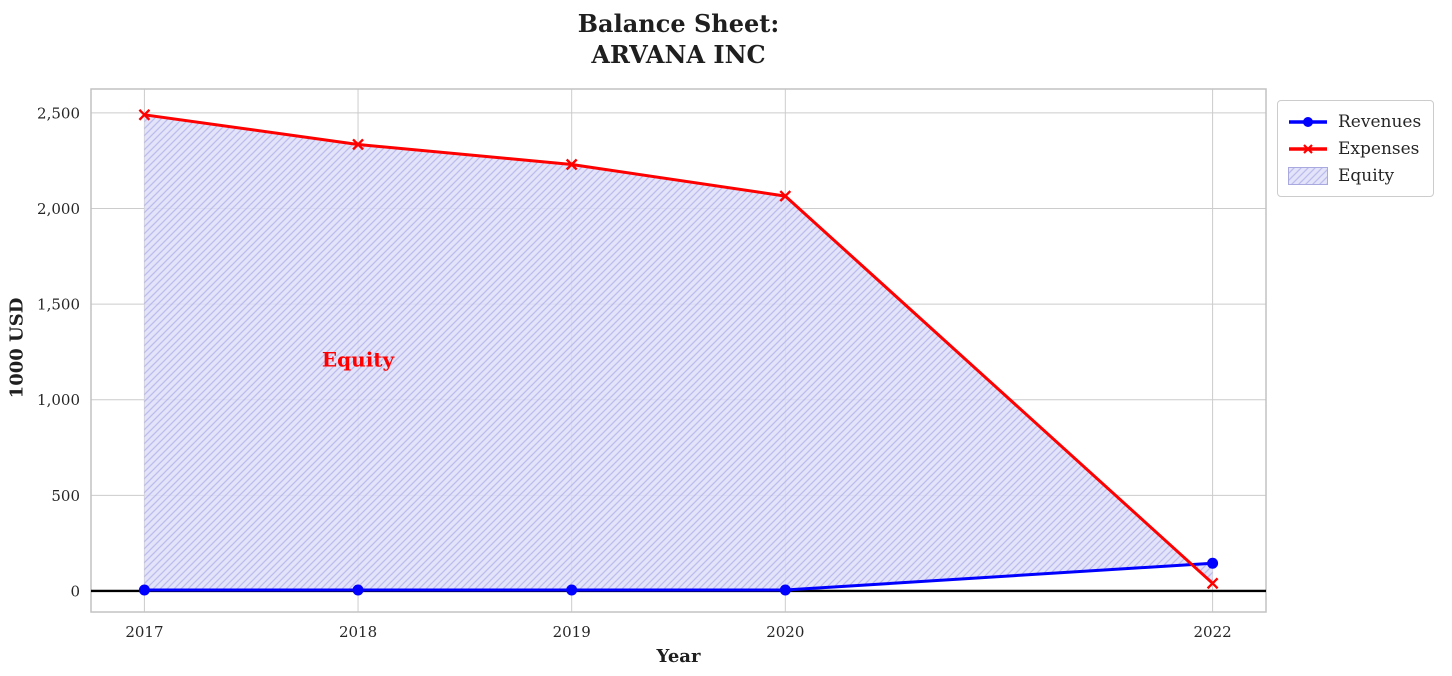 This screenshot has width=1452, height=676. I want to click on equity-annotation: Equity, so click(359, 359).